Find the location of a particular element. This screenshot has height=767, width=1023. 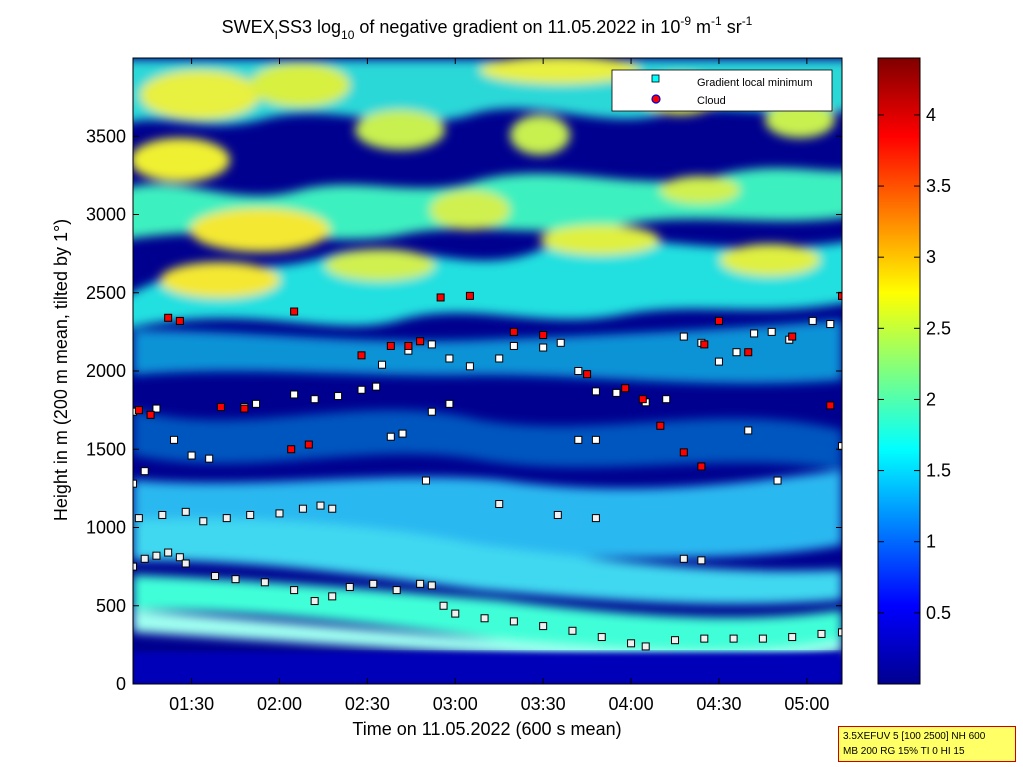

legend-label-gradient: Gradient local minimum is located at coordinates (755, 83).